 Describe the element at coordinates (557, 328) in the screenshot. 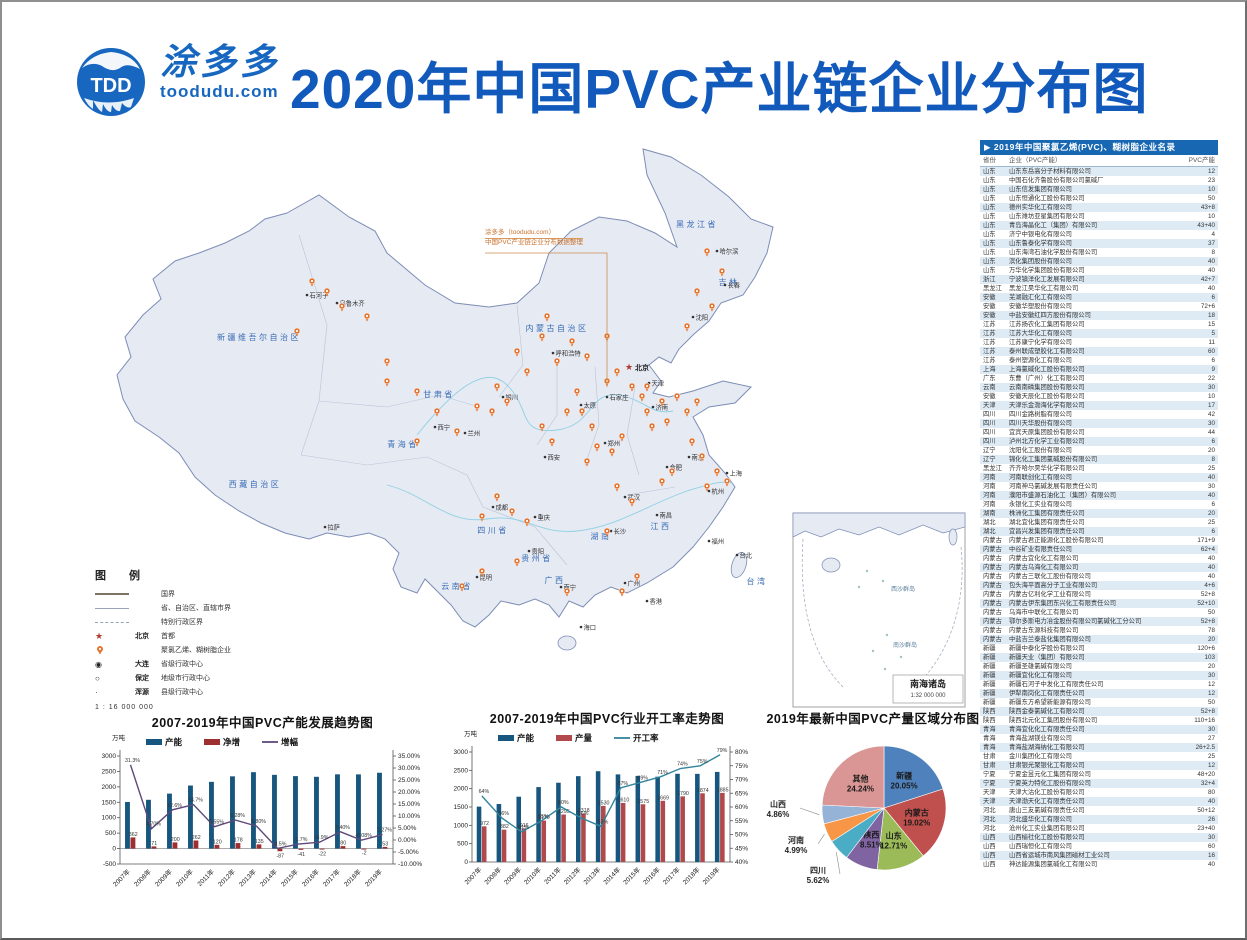

I see `province-label: 内蒙古自治区` at that location.